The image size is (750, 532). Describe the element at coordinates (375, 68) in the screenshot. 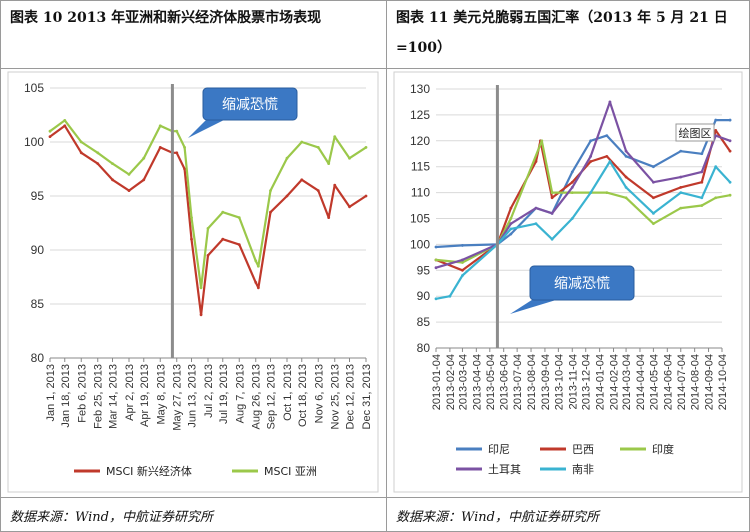

I see `title-divider` at that location.